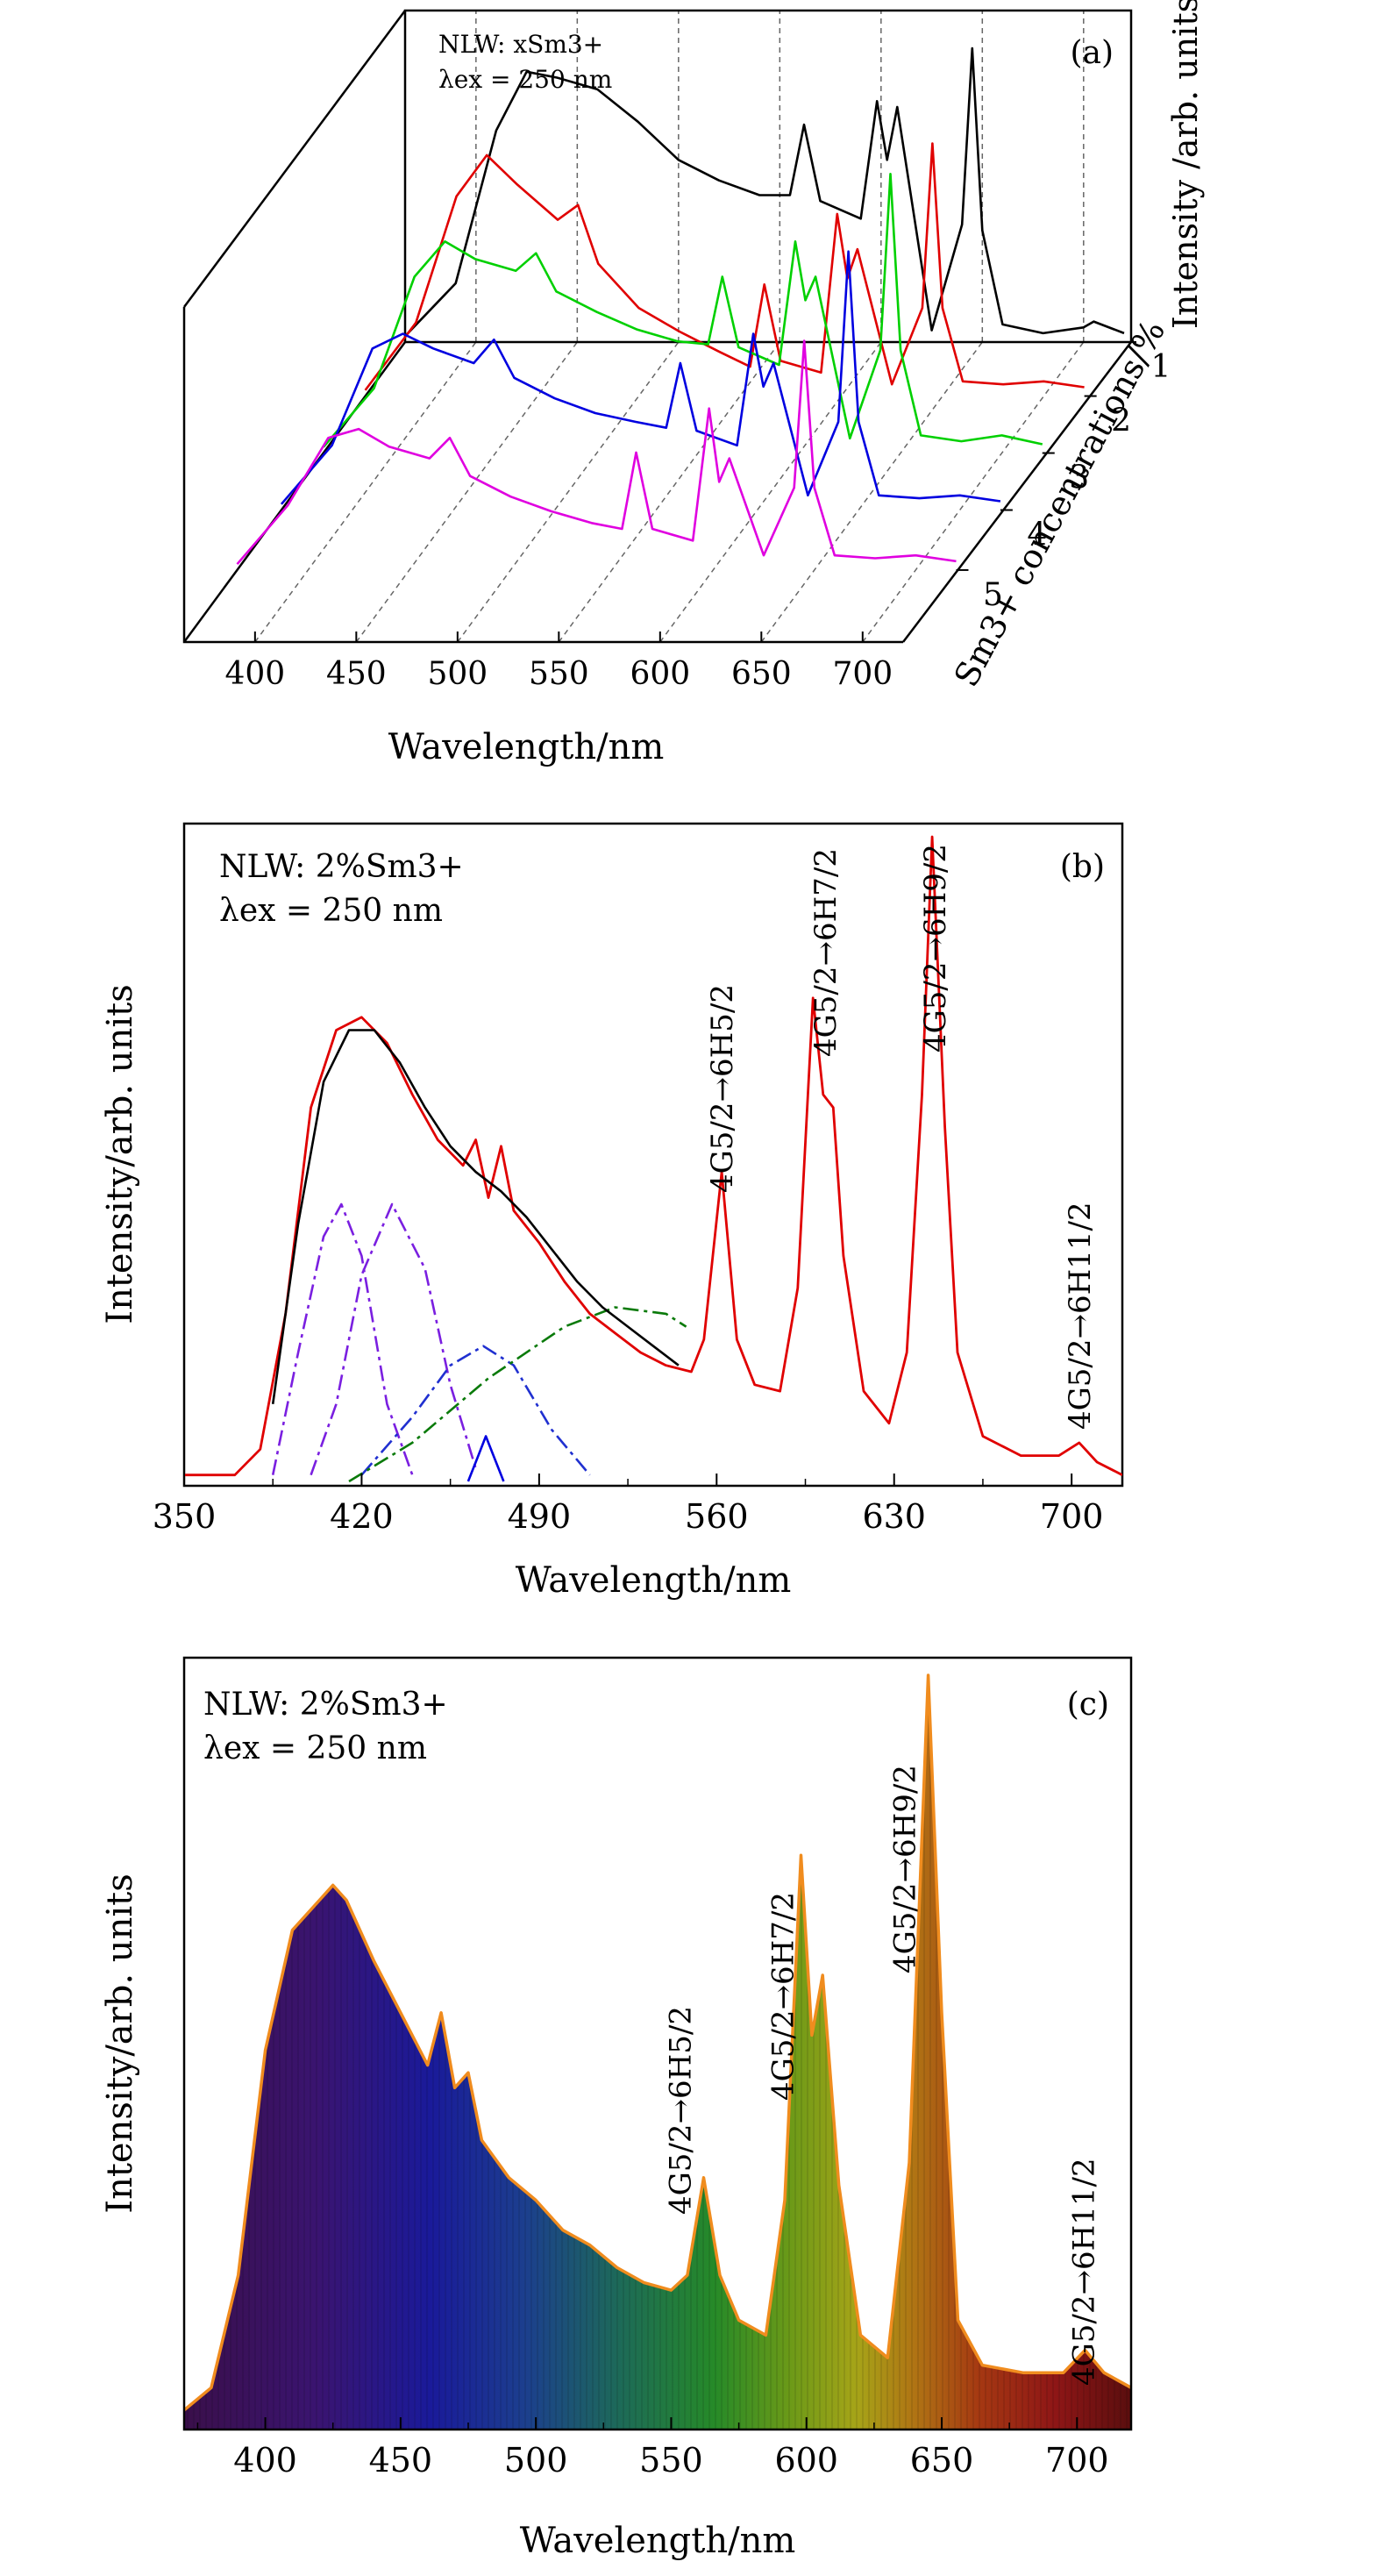 This screenshot has width=1381, height=2576. Describe the element at coordinates (1161, 367) in the screenshot. I see `panel-a-z-tick-label: 1` at that location.